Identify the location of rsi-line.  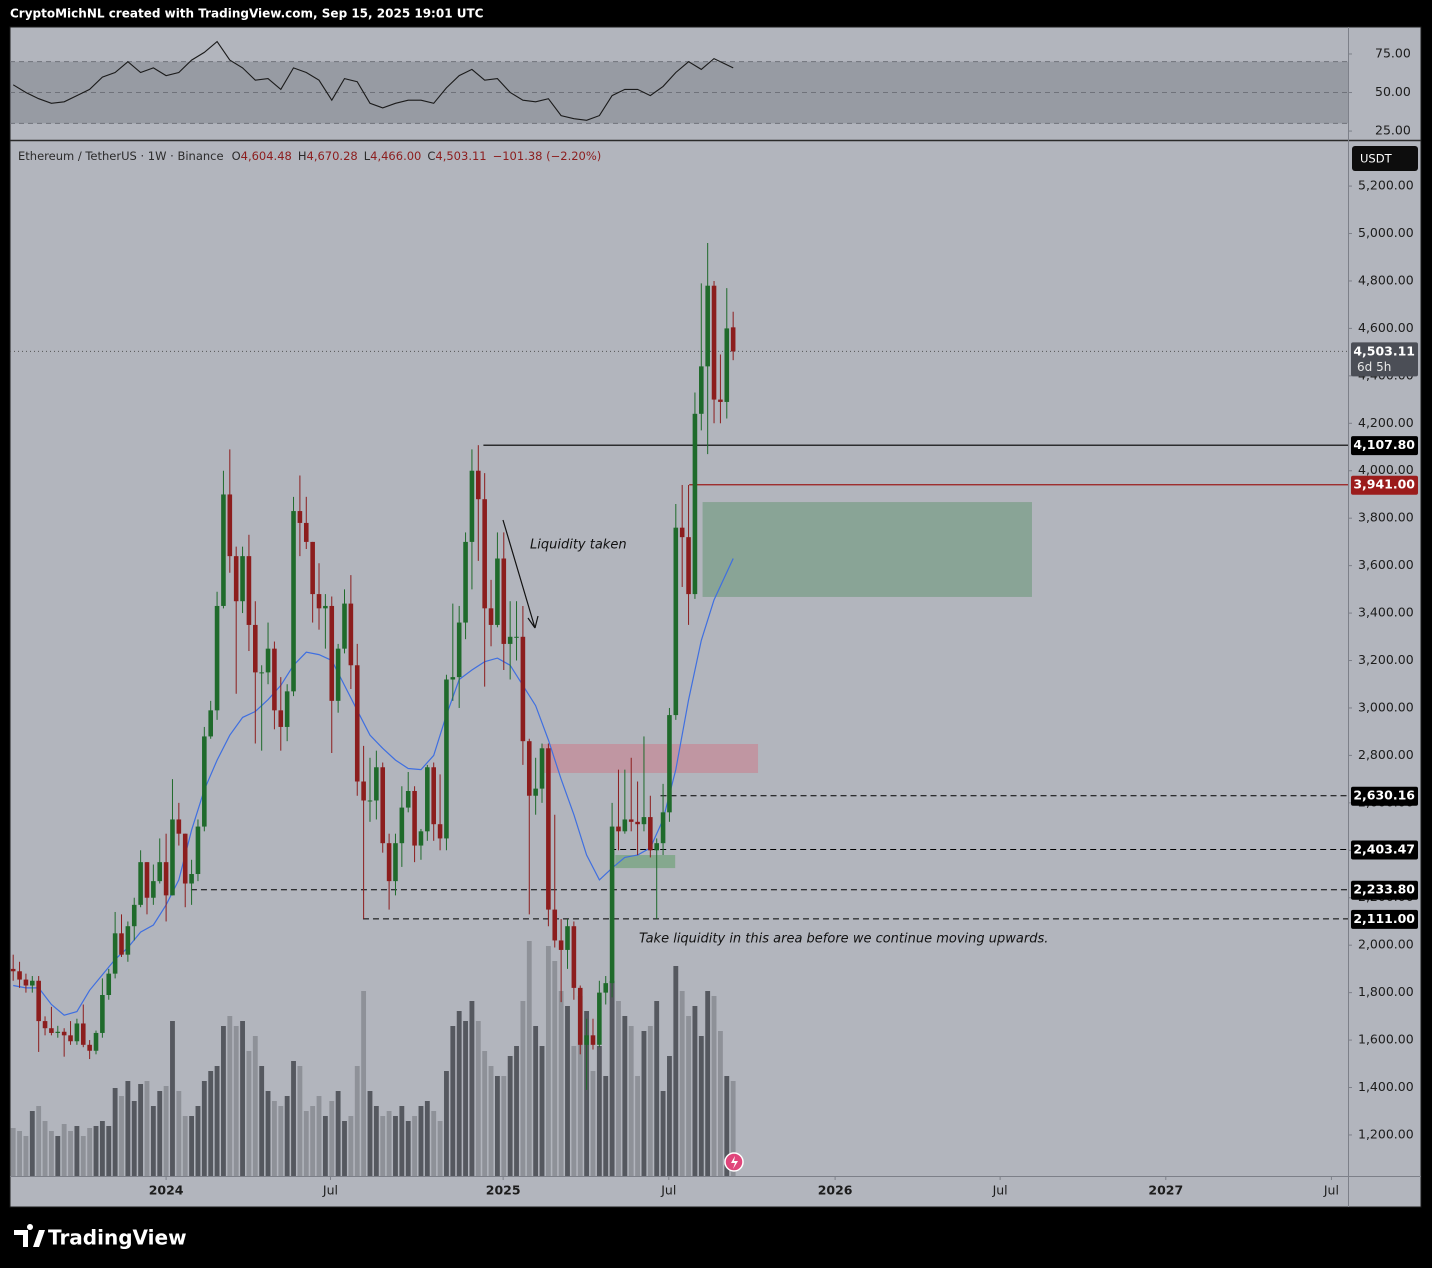
(373, 80).